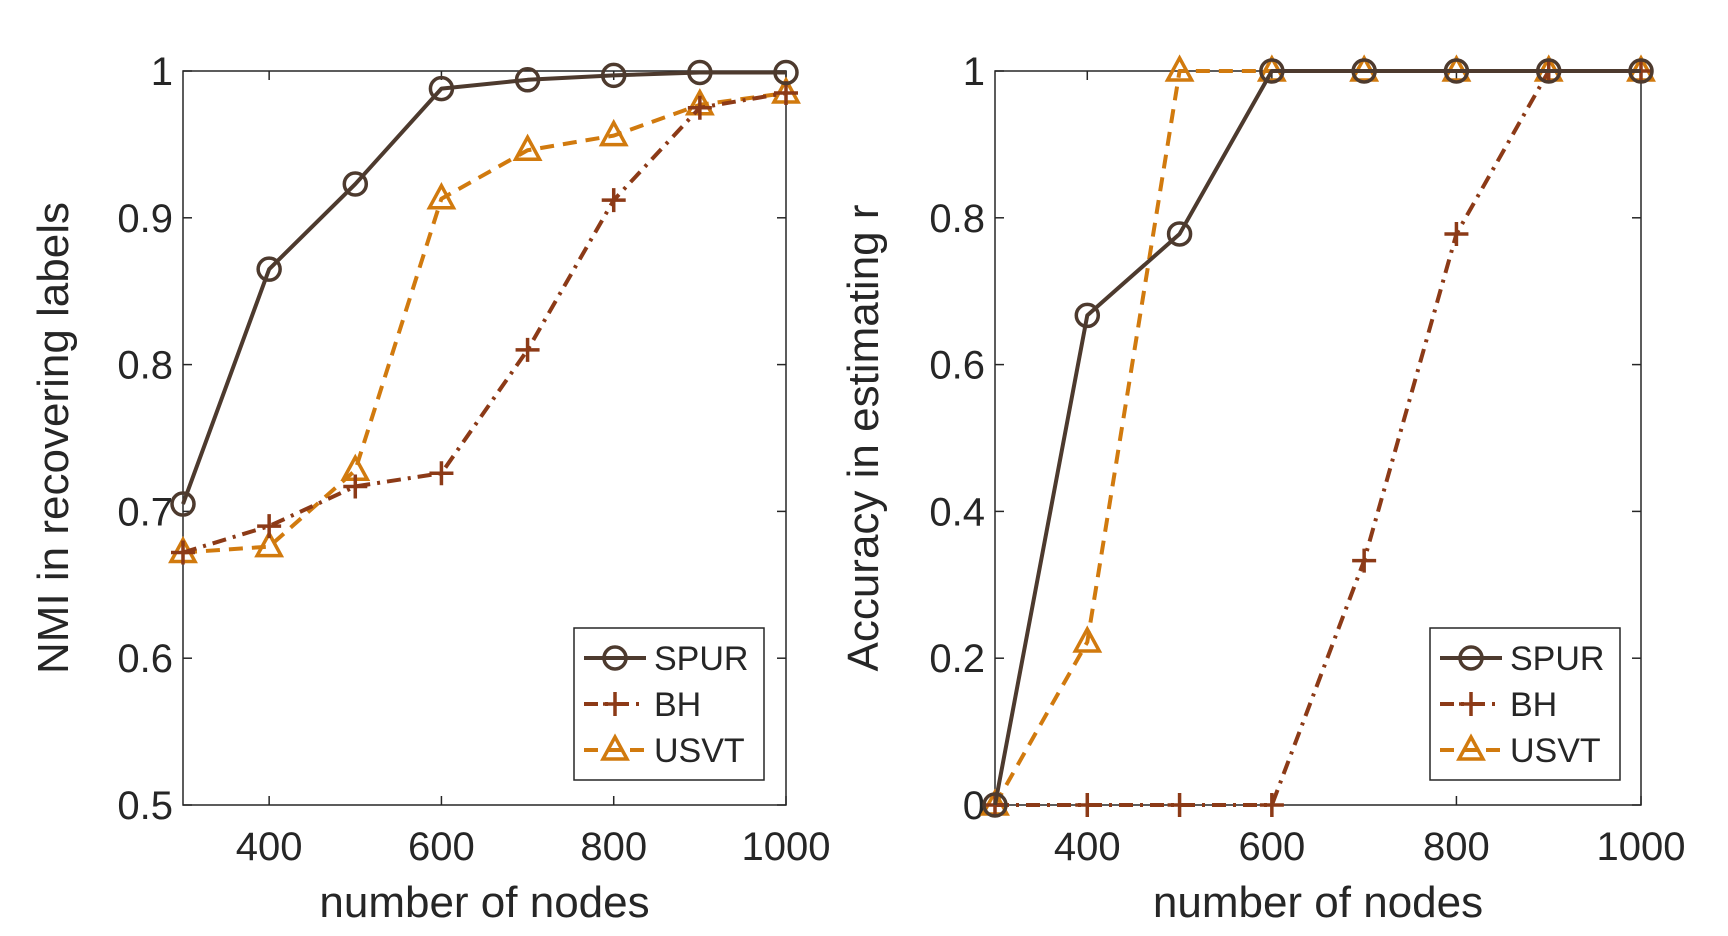 Image resolution: width=1728 pixels, height=936 pixels. What do you see at coordinates (53, 438) in the screenshot?
I see `y-axis-label: NMI in recovering labels` at bounding box center [53, 438].